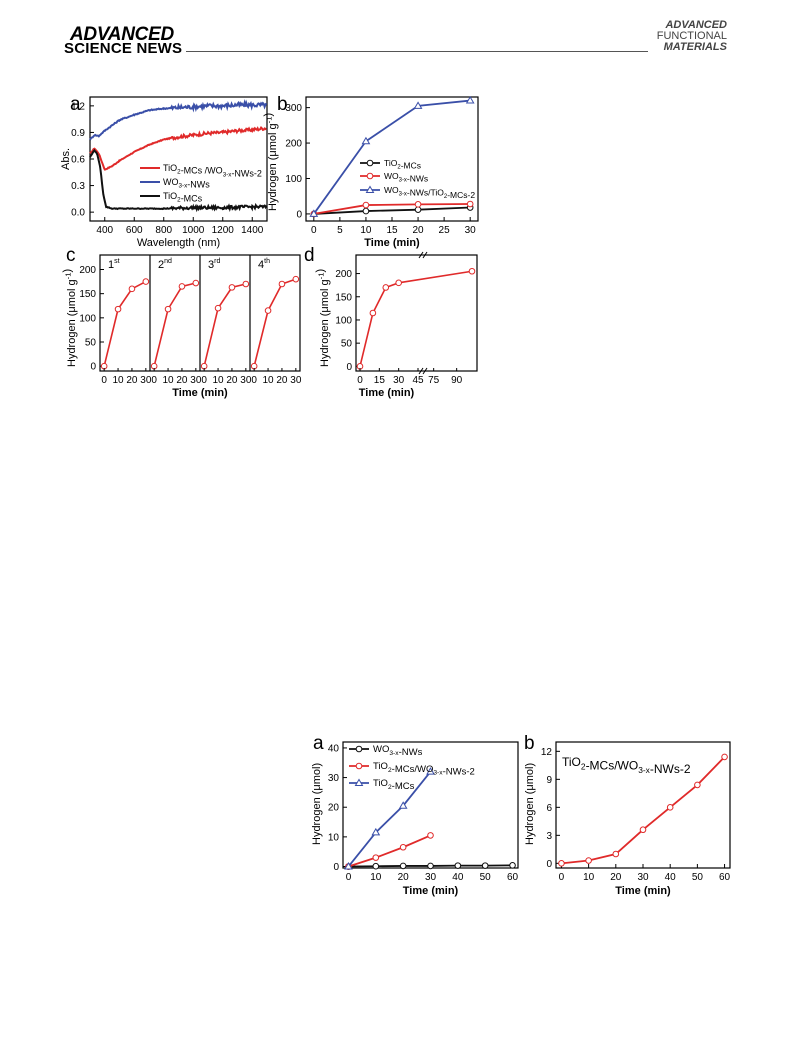  I want to click on x-tick-label: 90, so click(457, 380).